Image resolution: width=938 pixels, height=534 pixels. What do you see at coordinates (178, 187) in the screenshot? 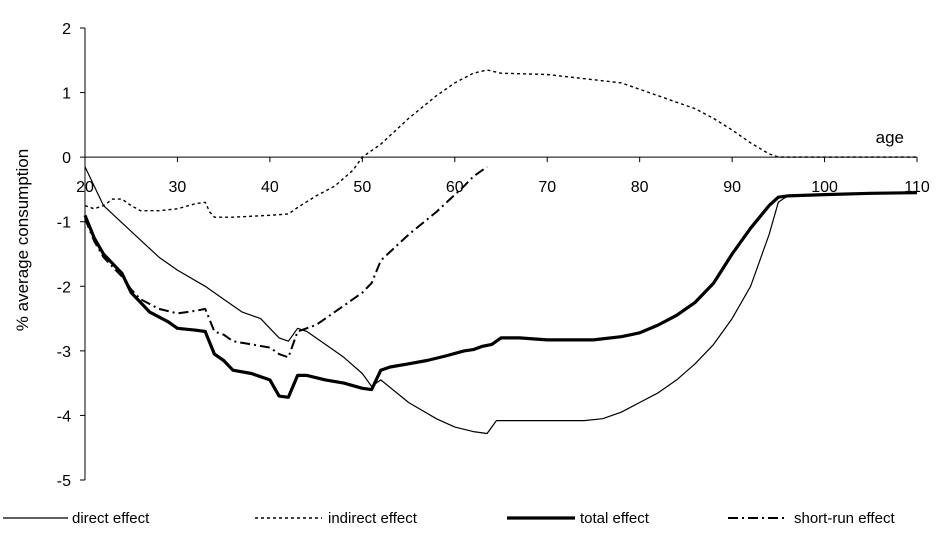
I see `x-tick-label: 30` at bounding box center [178, 187].